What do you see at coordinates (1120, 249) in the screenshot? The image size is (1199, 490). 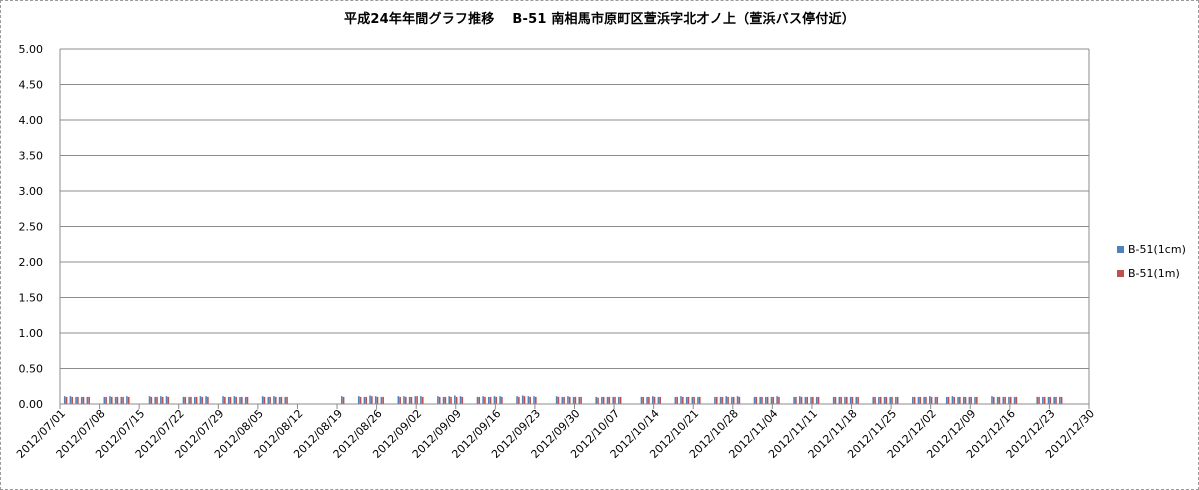 I see `legend-swatch-1cm` at bounding box center [1120, 249].